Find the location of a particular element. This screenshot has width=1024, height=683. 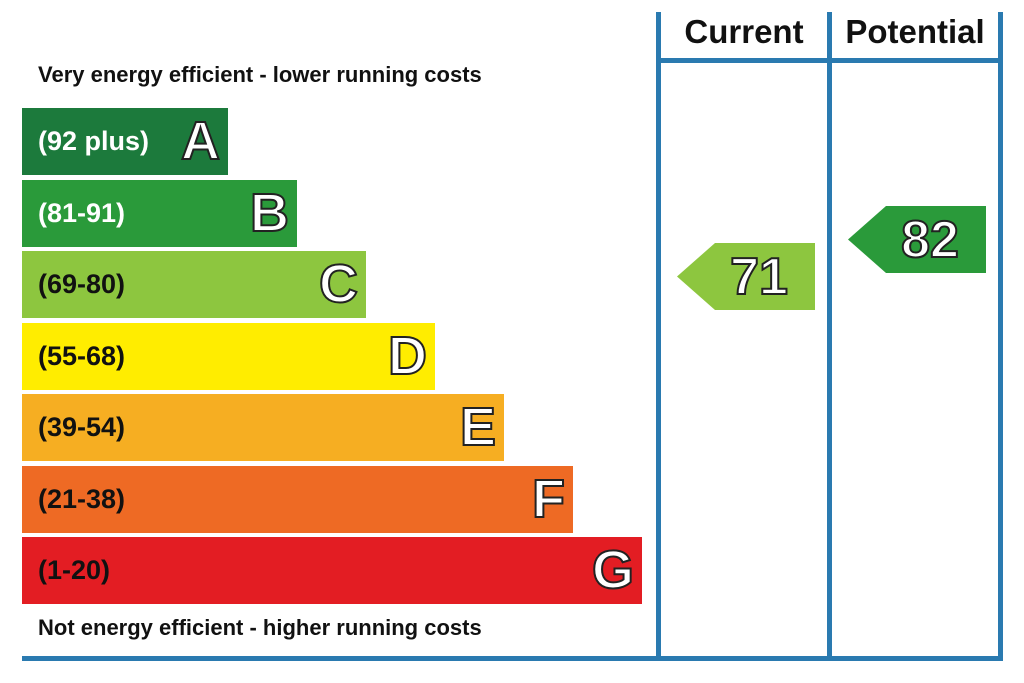

band-range-label: (92 plus) is located at coordinates (94, 141).